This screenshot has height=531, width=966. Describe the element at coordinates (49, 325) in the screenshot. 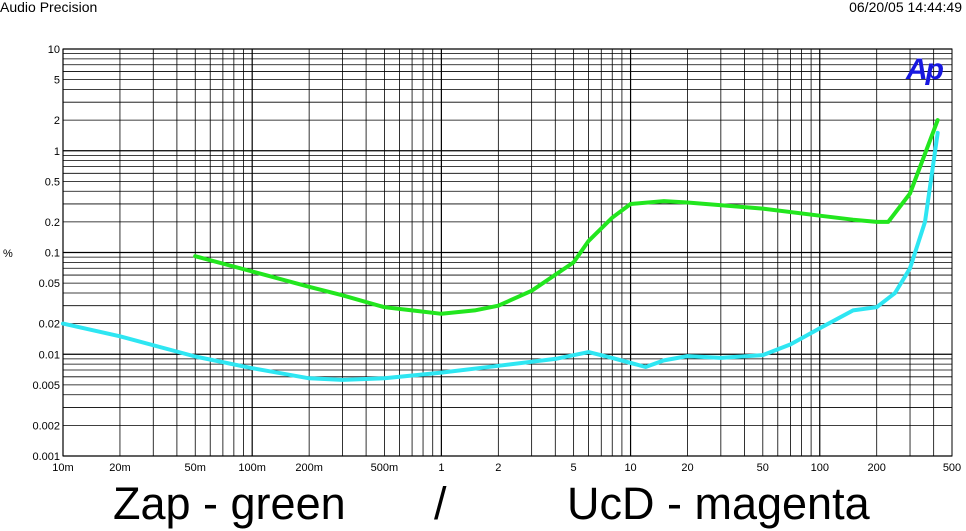

I see `y-tick-label: 0.02` at that location.